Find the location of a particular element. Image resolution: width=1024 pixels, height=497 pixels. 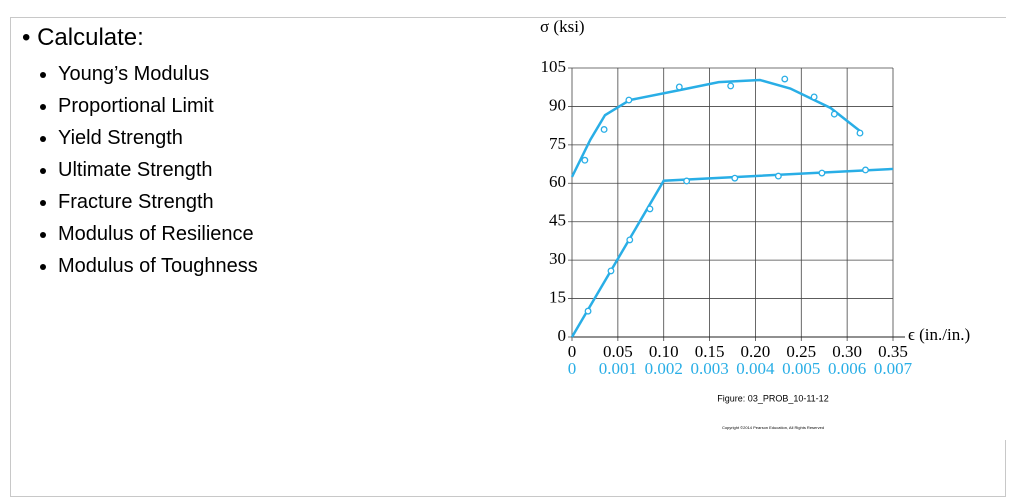

bullet-item: Yield Strength is located at coordinates (158, 138).